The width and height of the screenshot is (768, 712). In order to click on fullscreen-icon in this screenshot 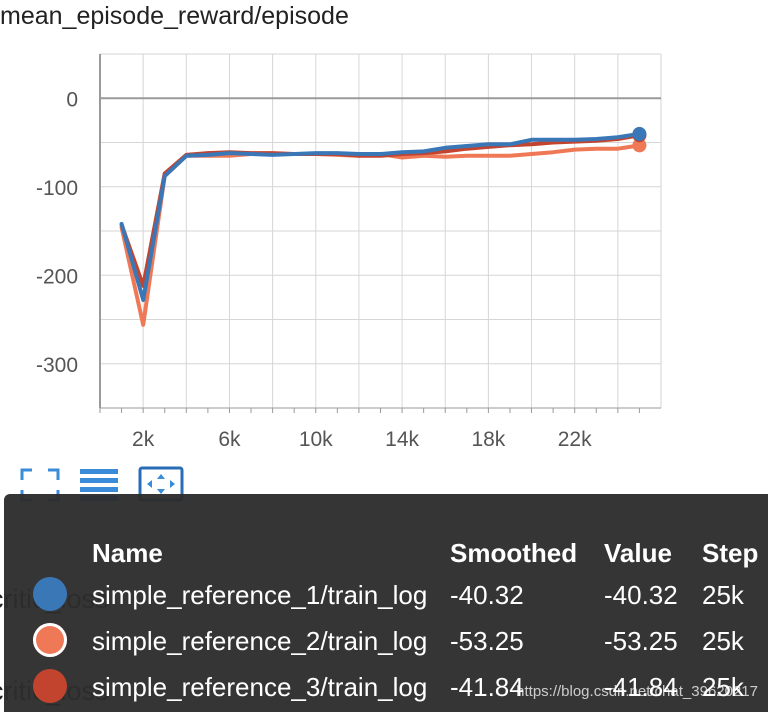, I will do `click(40, 485)`.